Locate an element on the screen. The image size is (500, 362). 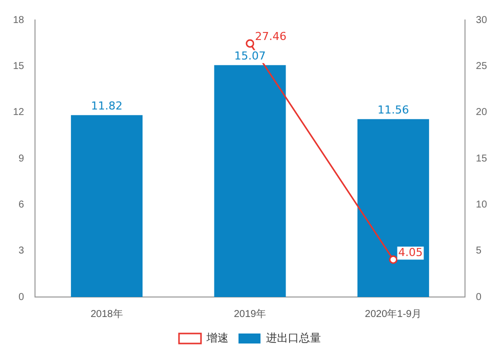
y-tick-label: 12 is located at coordinates (19, 112).